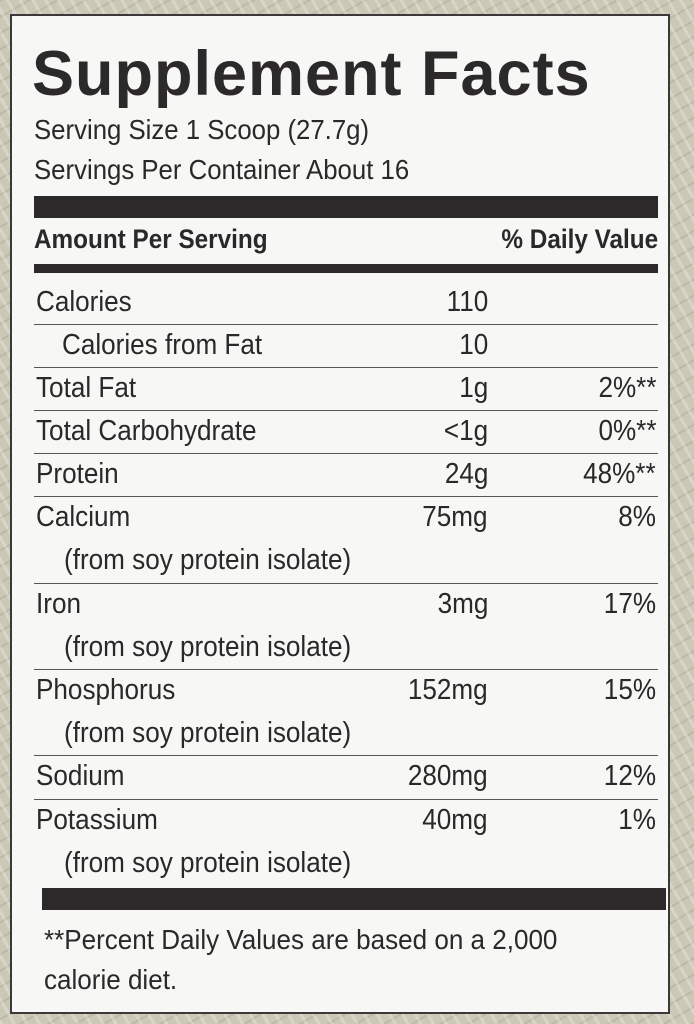 The image size is (694, 1024). Describe the element at coordinates (626, 388) in the screenshot. I see `nutrient-dv: 2%**` at that location.